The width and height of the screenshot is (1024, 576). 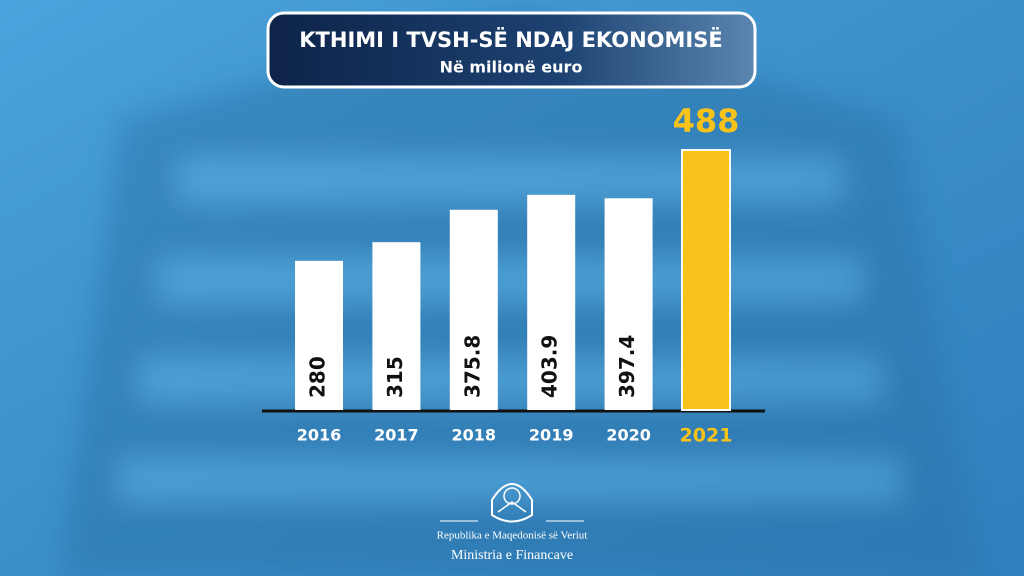 I want to click on value-label: 403.9, so click(x=550, y=366).